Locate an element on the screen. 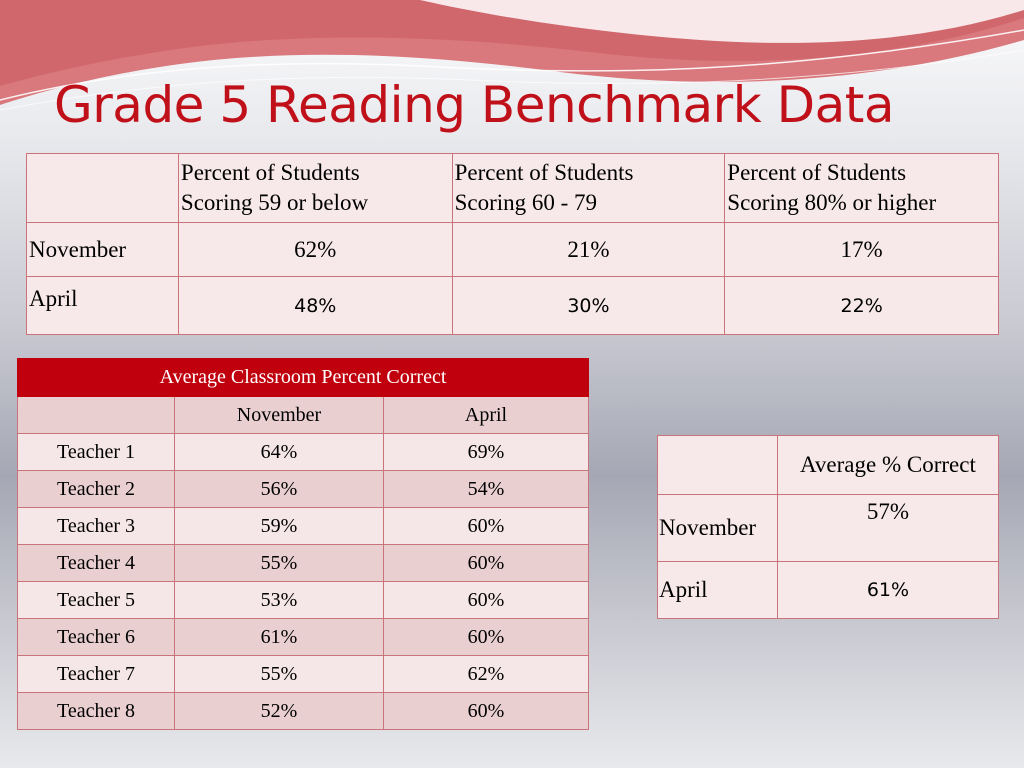 The width and height of the screenshot is (1024, 768). column-header: Average % Correct is located at coordinates (888, 465).